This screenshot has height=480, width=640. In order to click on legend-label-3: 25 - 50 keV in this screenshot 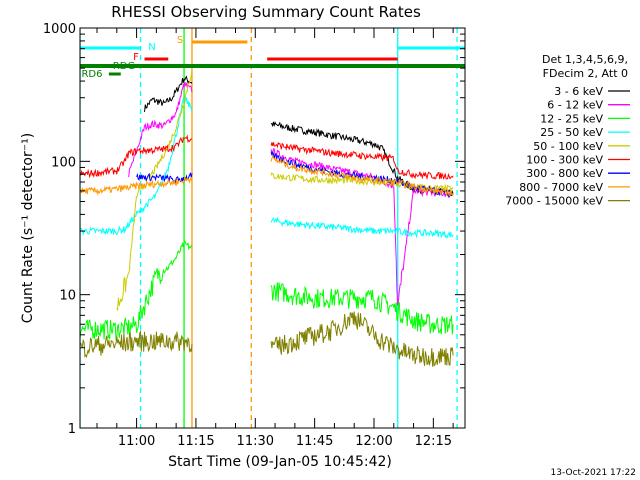, I will do `click(571, 132)`.